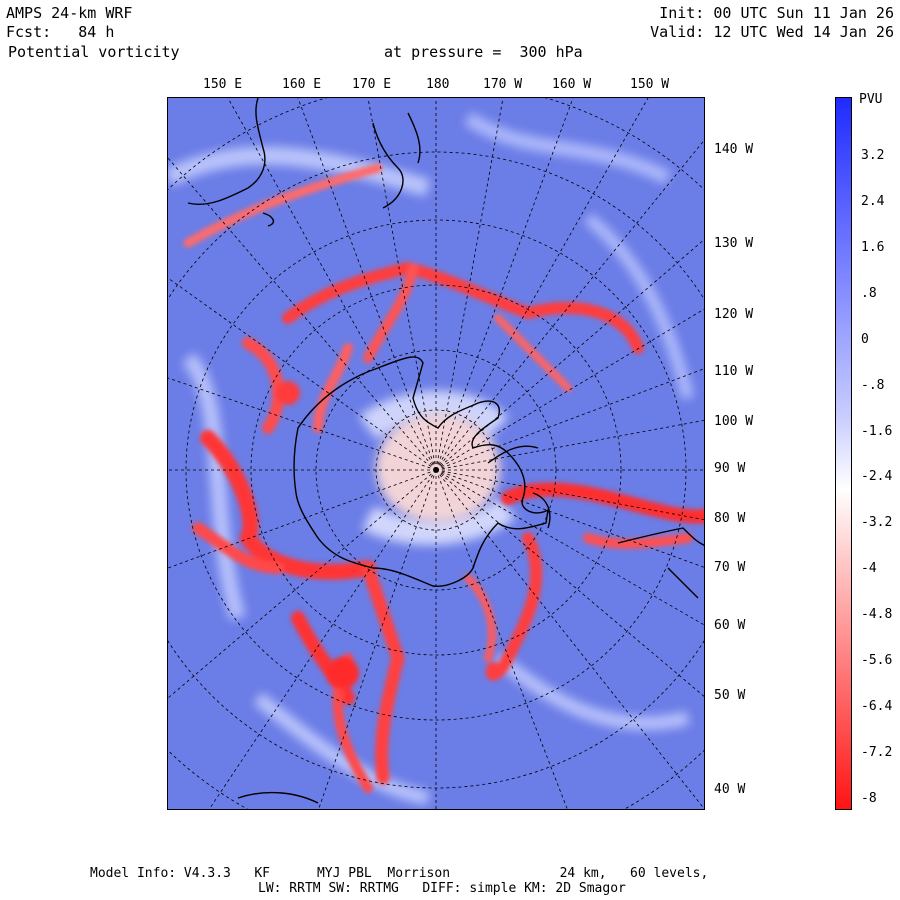  What do you see at coordinates (776, 13) in the screenshot?
I see `init-time: Init: 00 UTC Sun 11 Jan 26` at bounding box center [776, 13].